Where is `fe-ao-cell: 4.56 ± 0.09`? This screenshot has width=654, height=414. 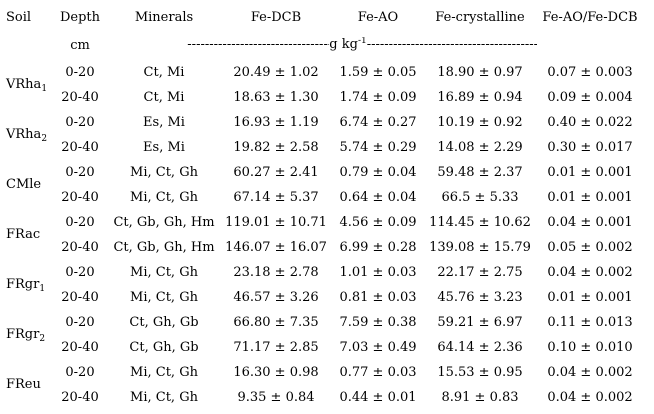
fe-ao-cell: 4.56 ± 0.09 is located at coordinates (378, 222).